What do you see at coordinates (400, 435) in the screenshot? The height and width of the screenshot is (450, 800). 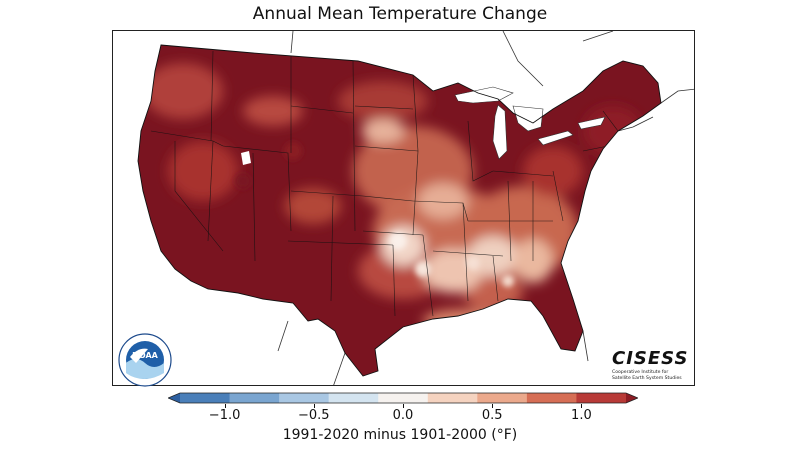 I see `colorbar-label: 1991-2020 minus 1901-2000 (°F)` at bounding box center [400, 435].